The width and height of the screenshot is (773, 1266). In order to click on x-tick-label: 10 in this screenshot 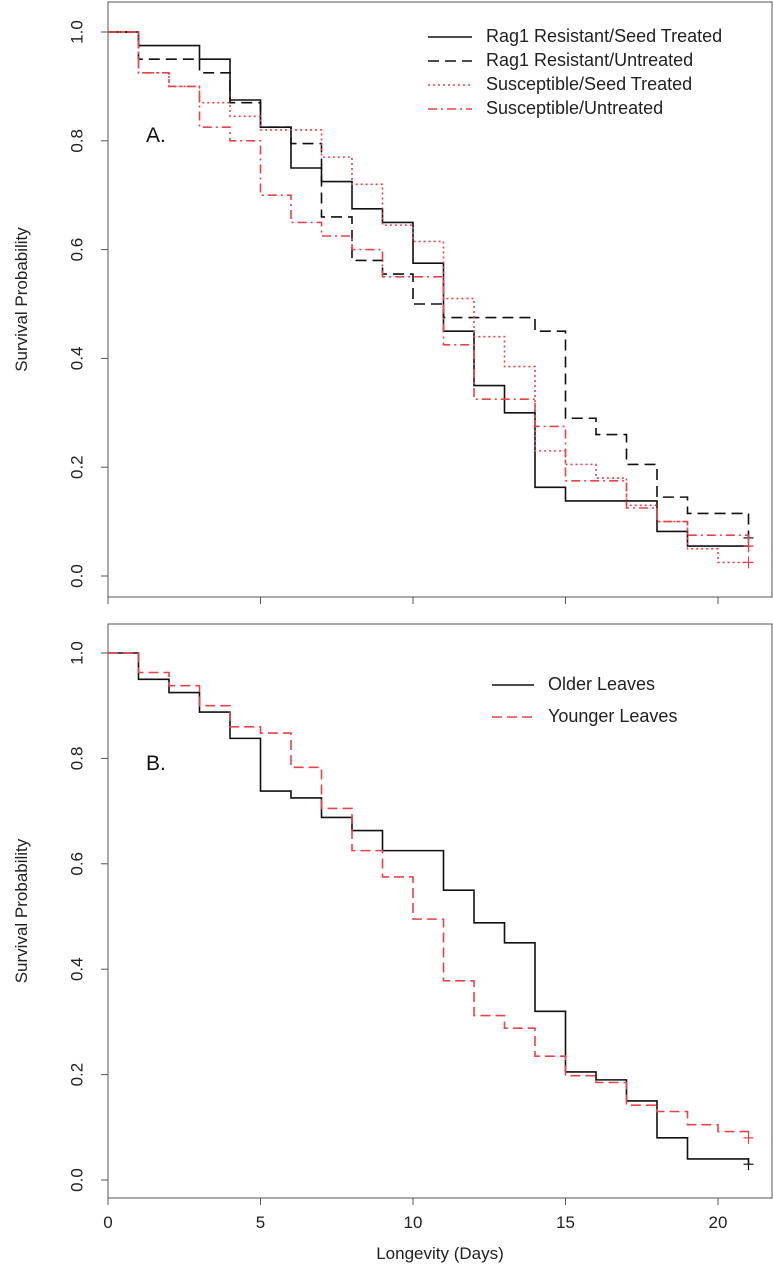, I will do `click(413, 1222)`.